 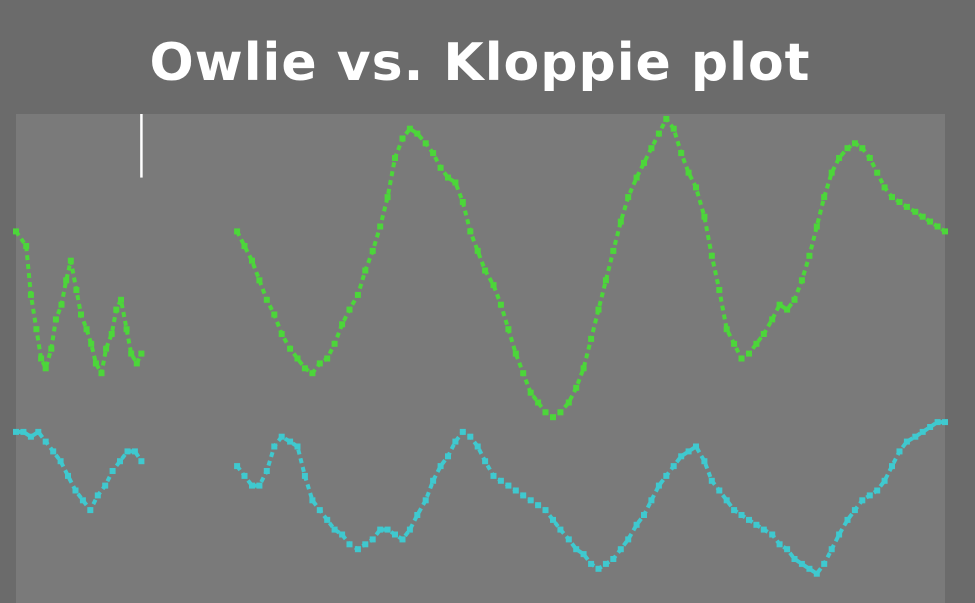 I want to click on series-1-segment-0-line, so click(x=80, y=471).